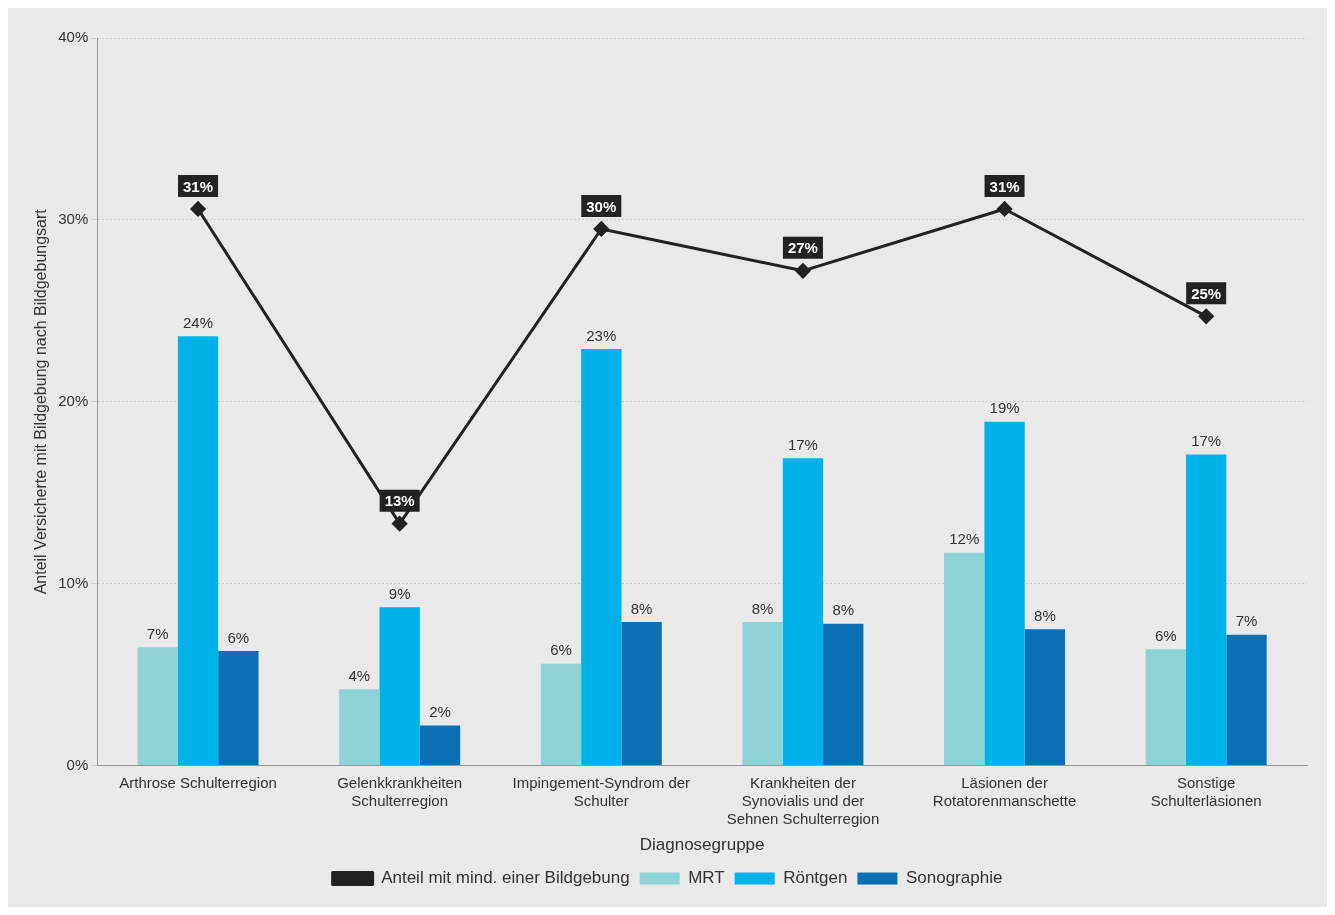 The width and height of the screenshot is (1335, 915). What do you see at coordinates (601, 206) in the screenshot?
I see `data-label: 30%` at bounding box center [601, 206].